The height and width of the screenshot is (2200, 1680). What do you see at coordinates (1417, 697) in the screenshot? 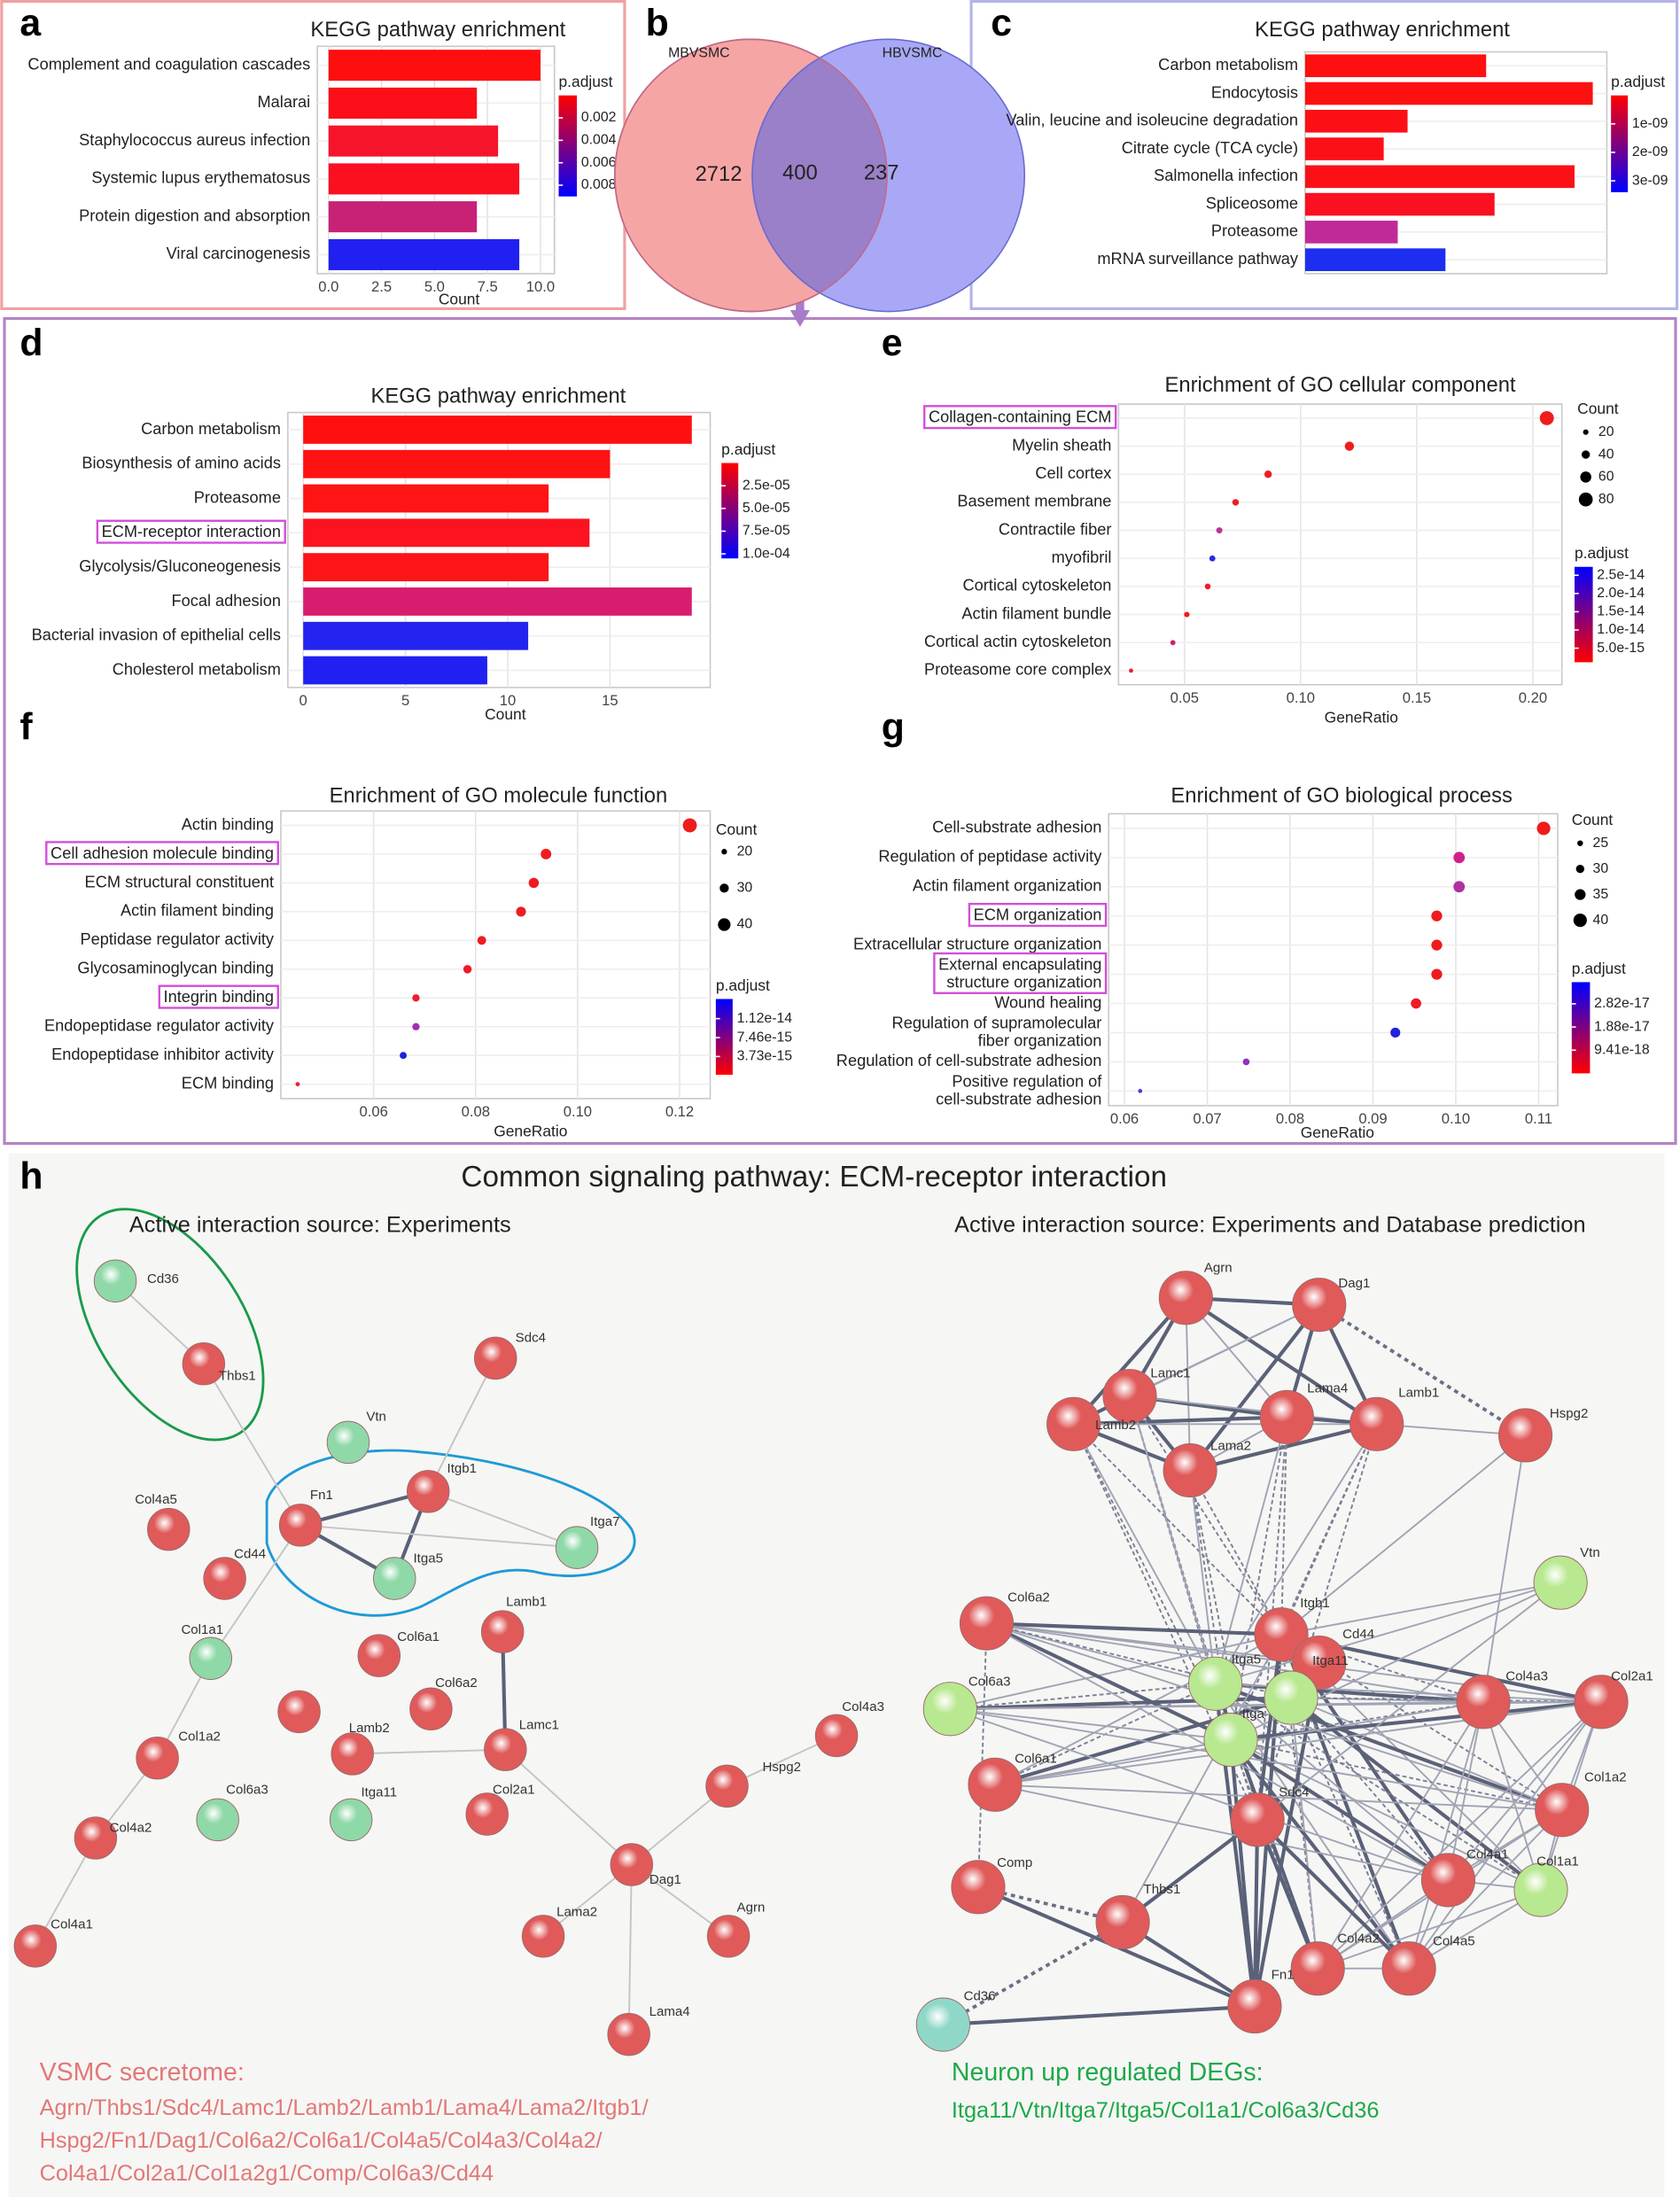
I see `x-tick-label: 0.15` at bounding box center [1417, 697].